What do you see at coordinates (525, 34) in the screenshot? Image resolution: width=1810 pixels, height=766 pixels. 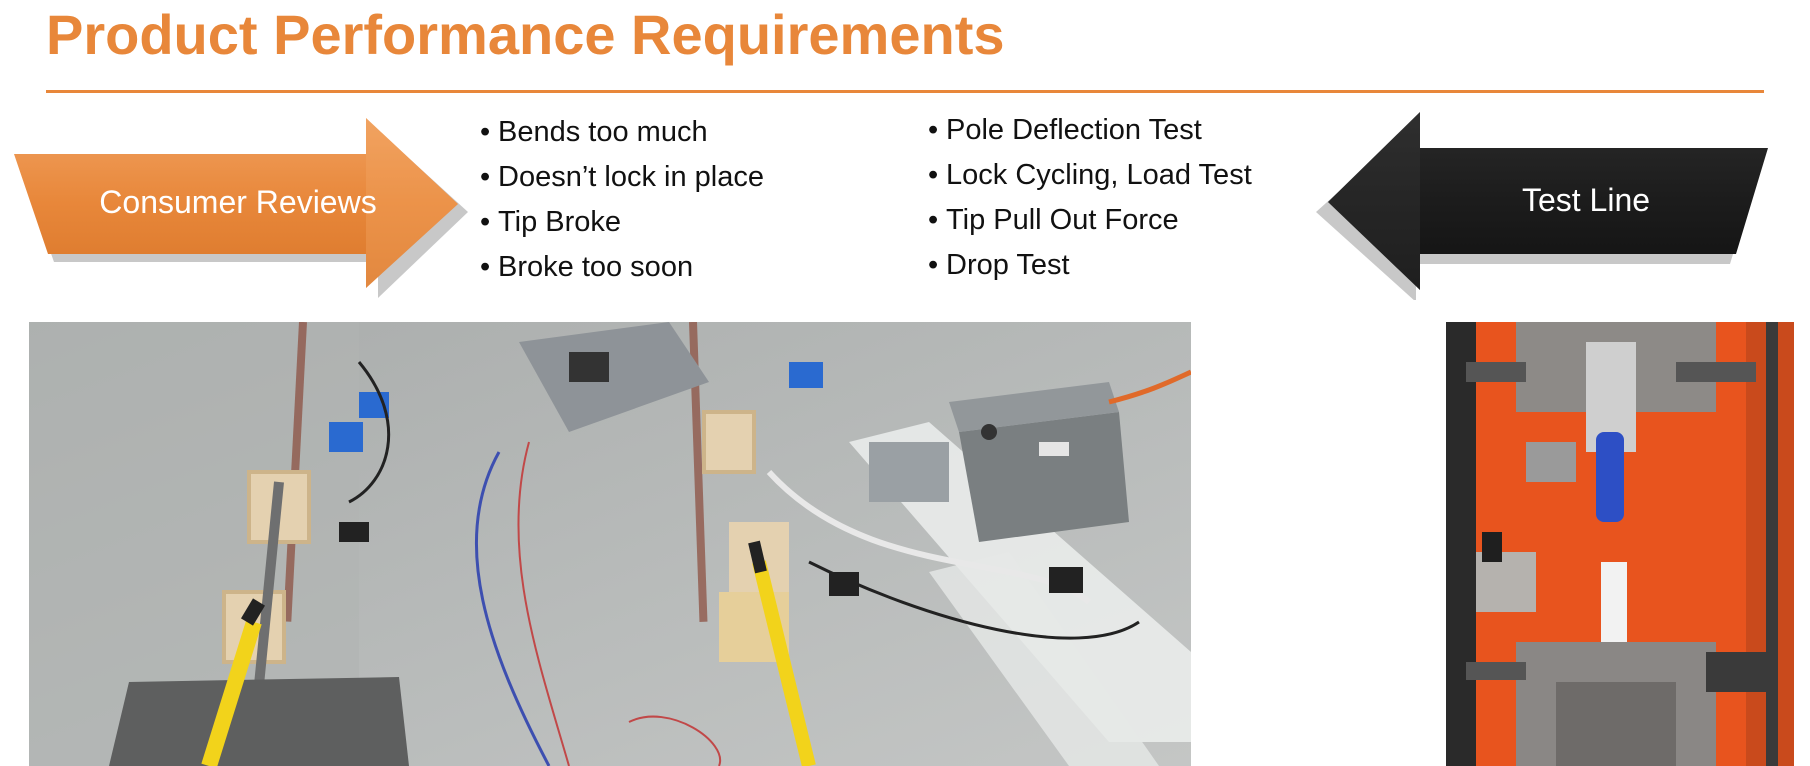 I see `slide-title: Product Performance Requirements` at bounding box center [525, 34].